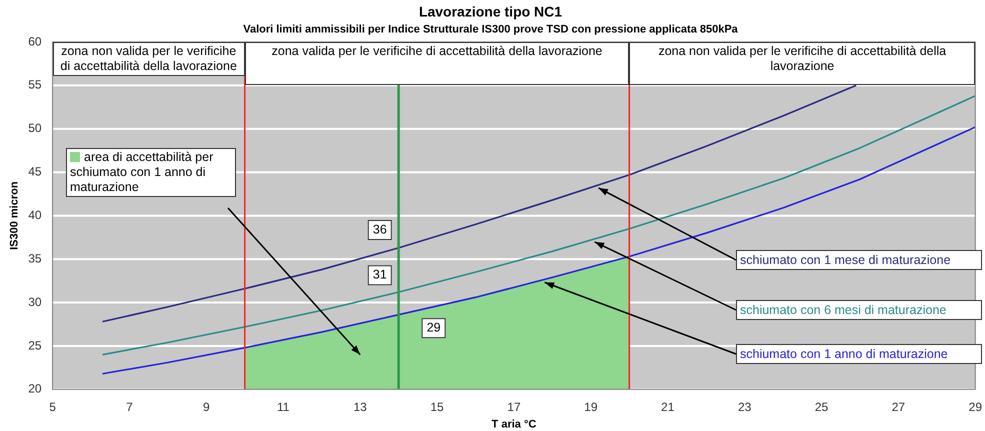 The width and height of the screenshot is (985, 431). What do you see at coordinates (151, 172) in the screenshot?
I see `text-box: area di accettabilità per schiumato con 1 anno di maturazione` at bounding box center [151, 172].